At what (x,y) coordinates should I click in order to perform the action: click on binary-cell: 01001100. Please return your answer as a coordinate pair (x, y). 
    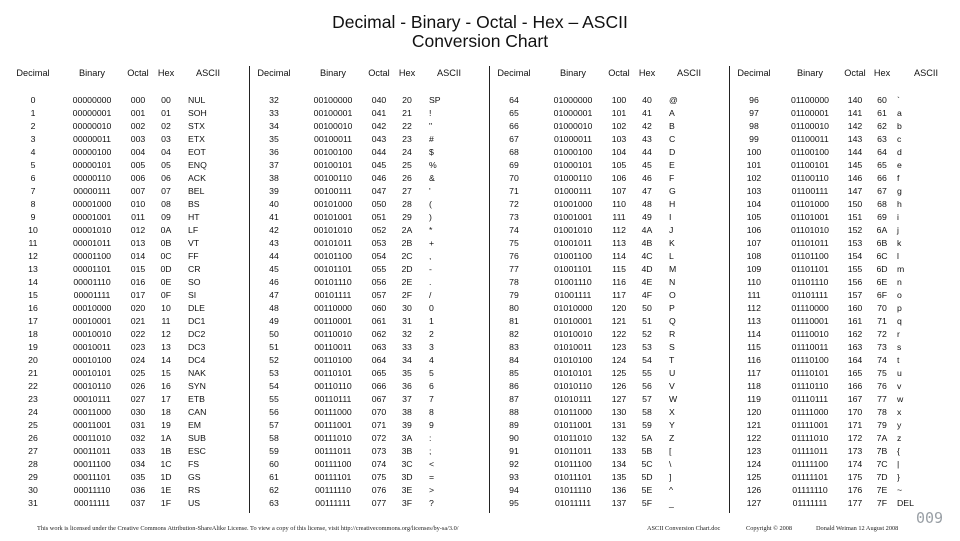
    Looking at the image, I should click on (572, 256).